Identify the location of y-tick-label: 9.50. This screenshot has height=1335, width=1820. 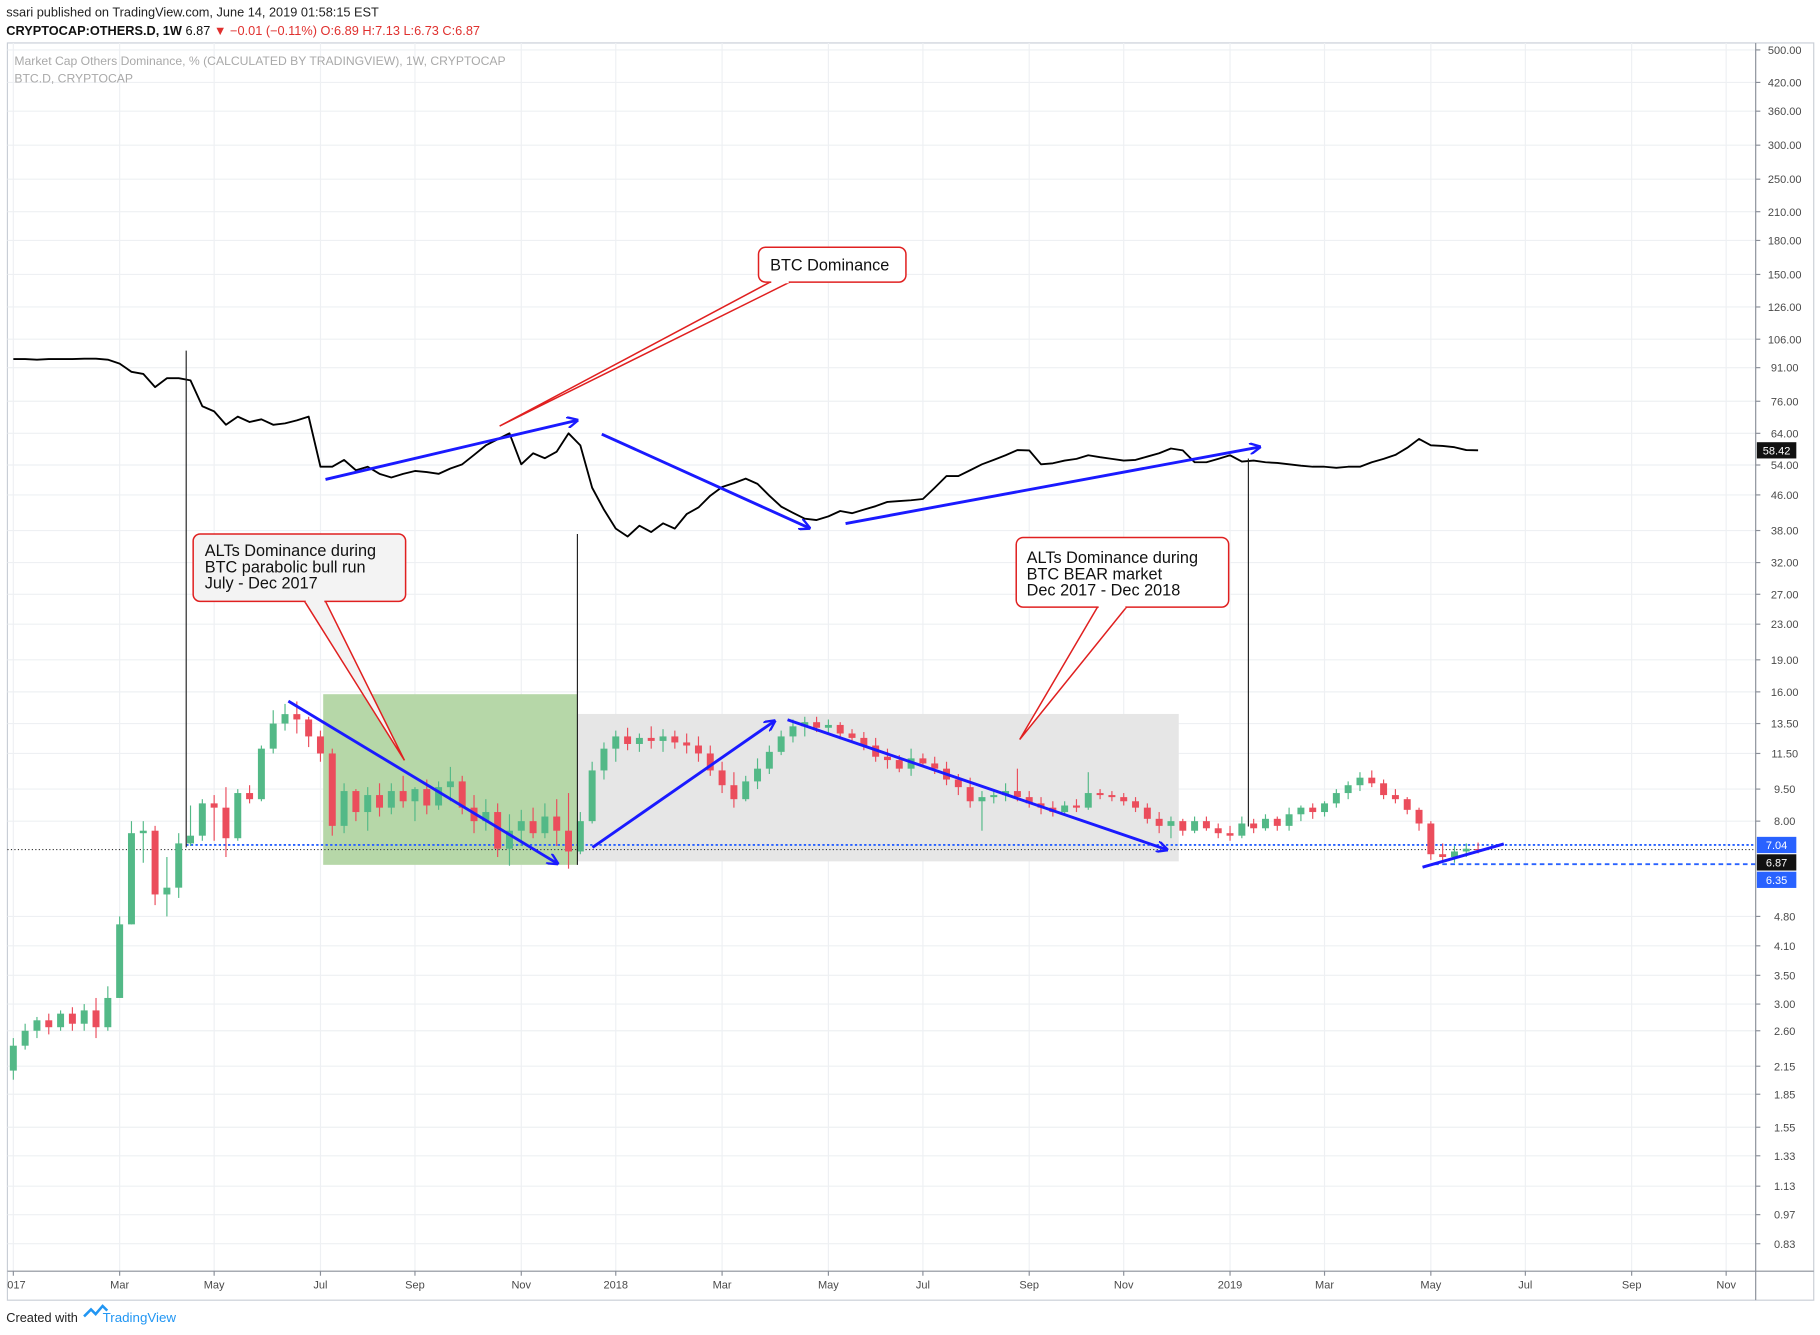
(1784, 790).